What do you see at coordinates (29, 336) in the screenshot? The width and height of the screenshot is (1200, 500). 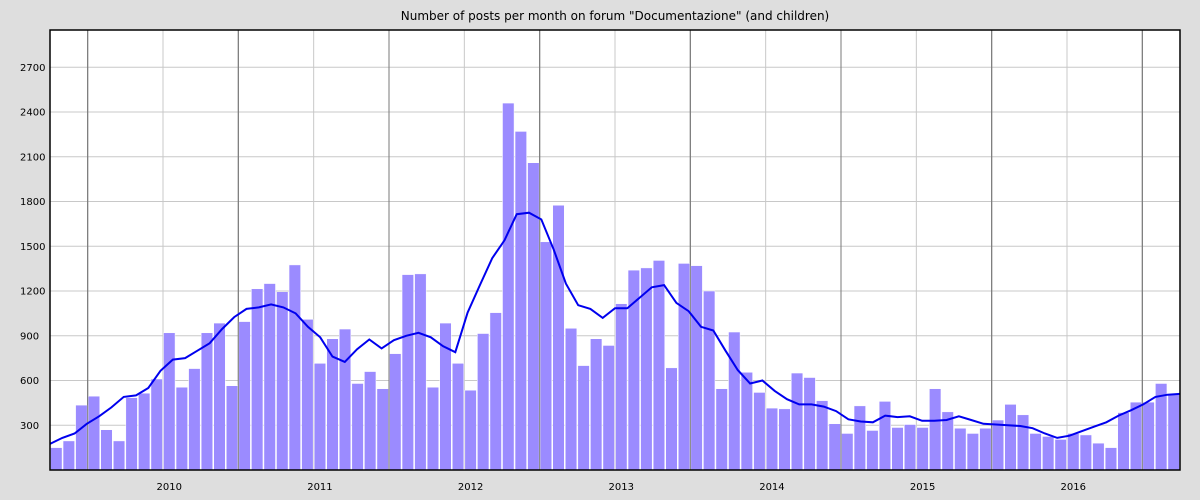 I see `y-tick-label: 900` at bounding box center [29, 336].